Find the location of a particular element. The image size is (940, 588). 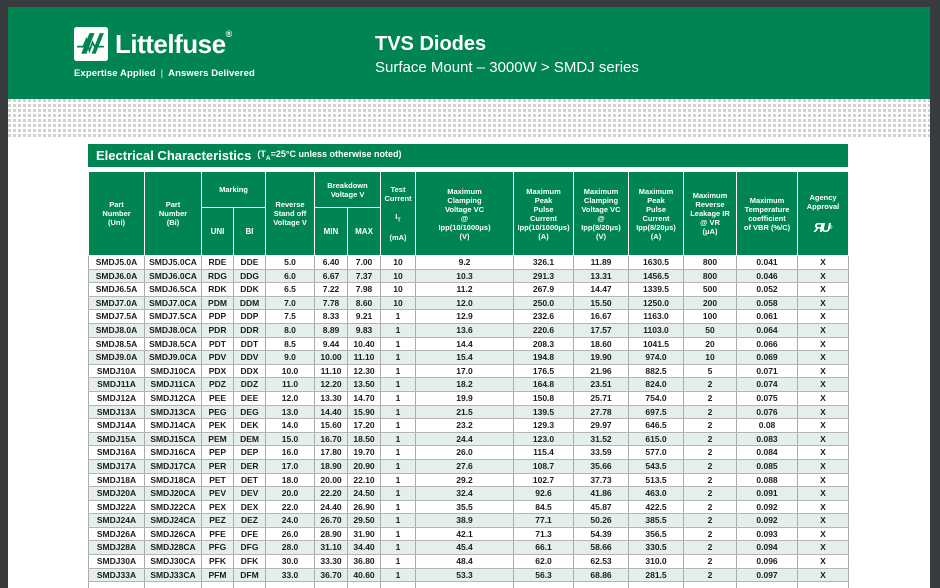

table-cell: 56.3 is located at coordinates (544, 575).